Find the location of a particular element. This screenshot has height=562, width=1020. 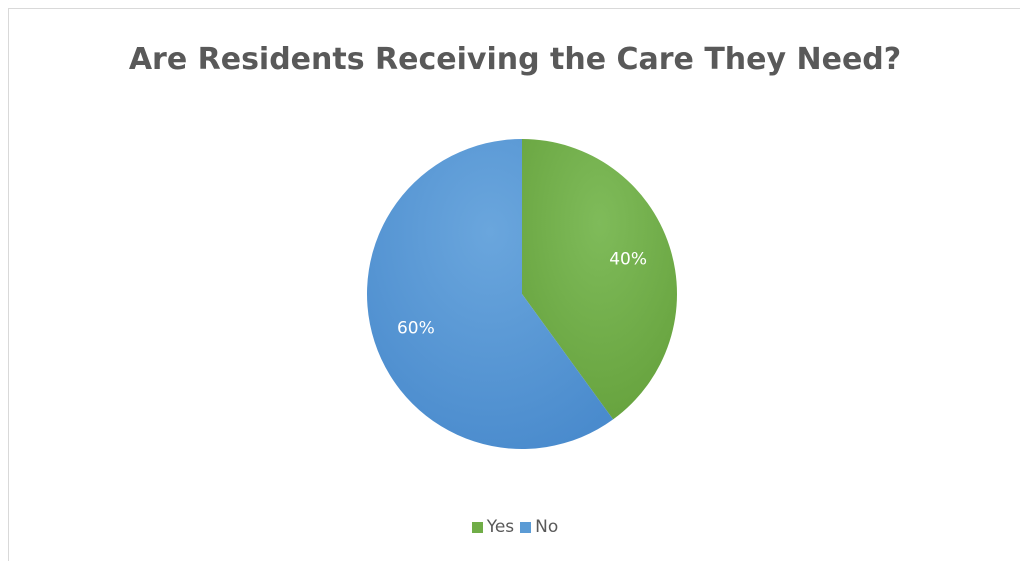

chart-legend: Yes No is located at coordinates (514, 527).